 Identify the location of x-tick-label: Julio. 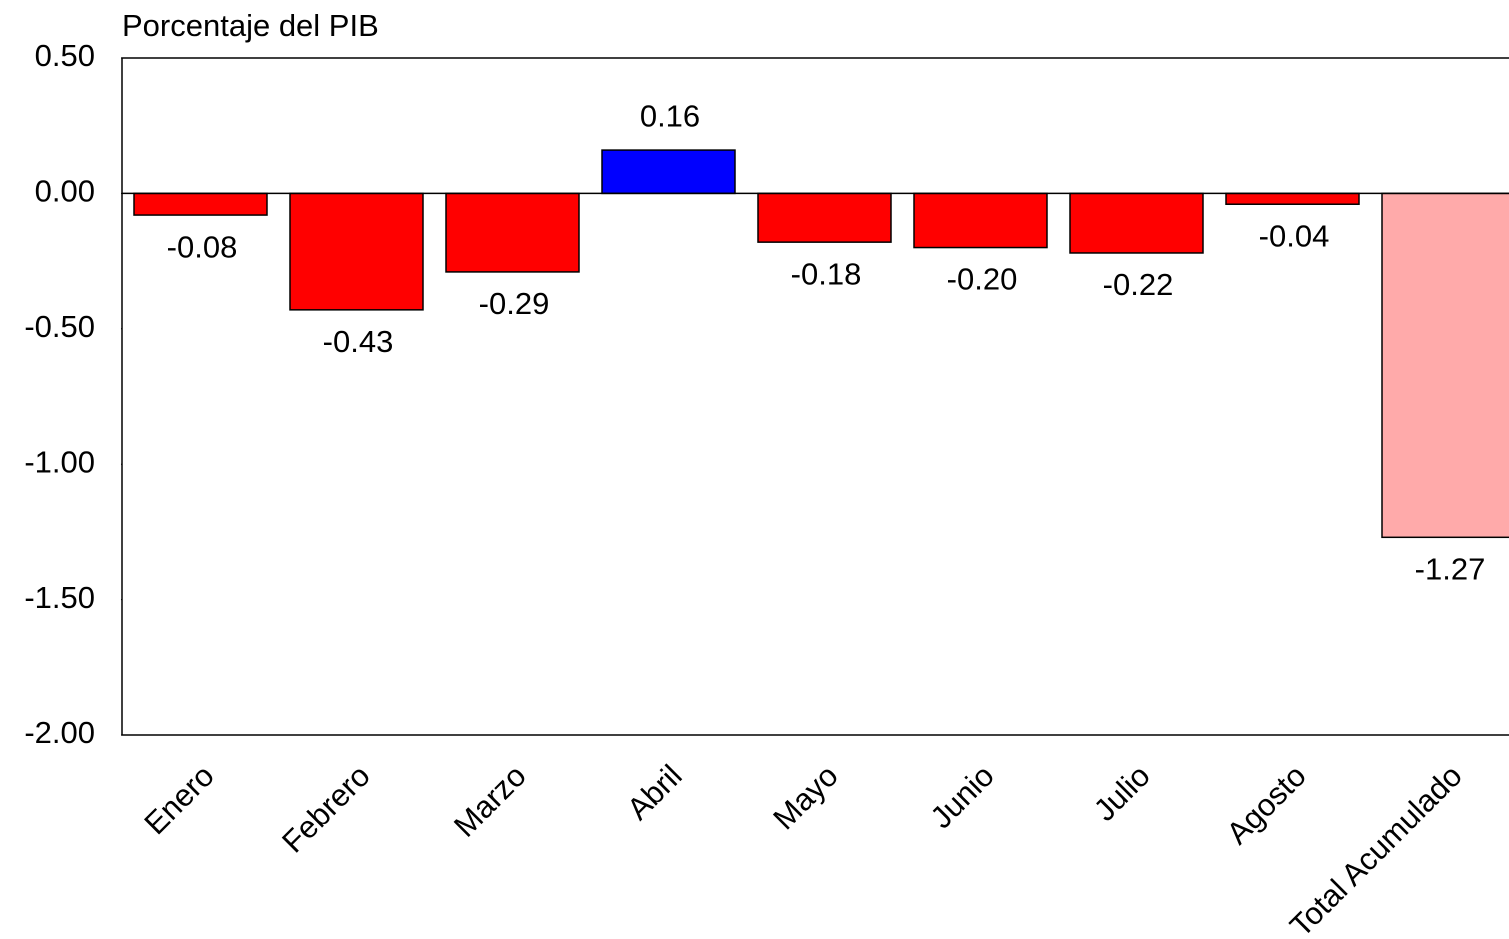
(1122, 793).